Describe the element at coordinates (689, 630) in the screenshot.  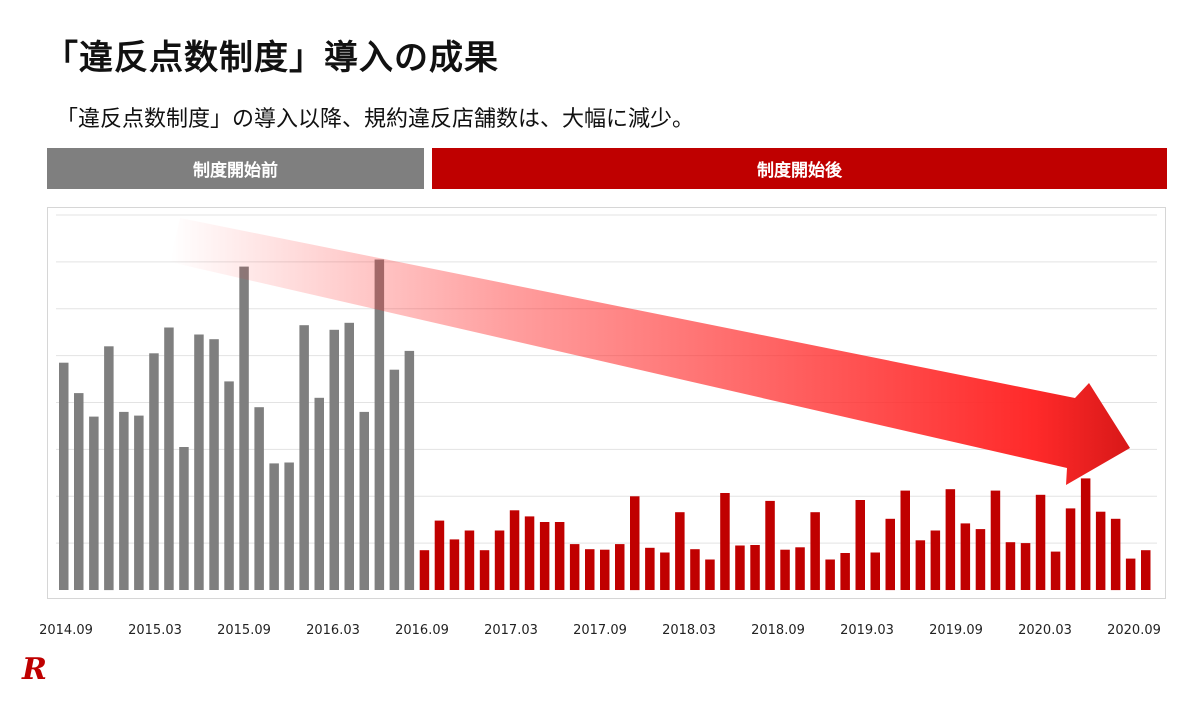
I see `x-tick-label: 2018.03` at that location.